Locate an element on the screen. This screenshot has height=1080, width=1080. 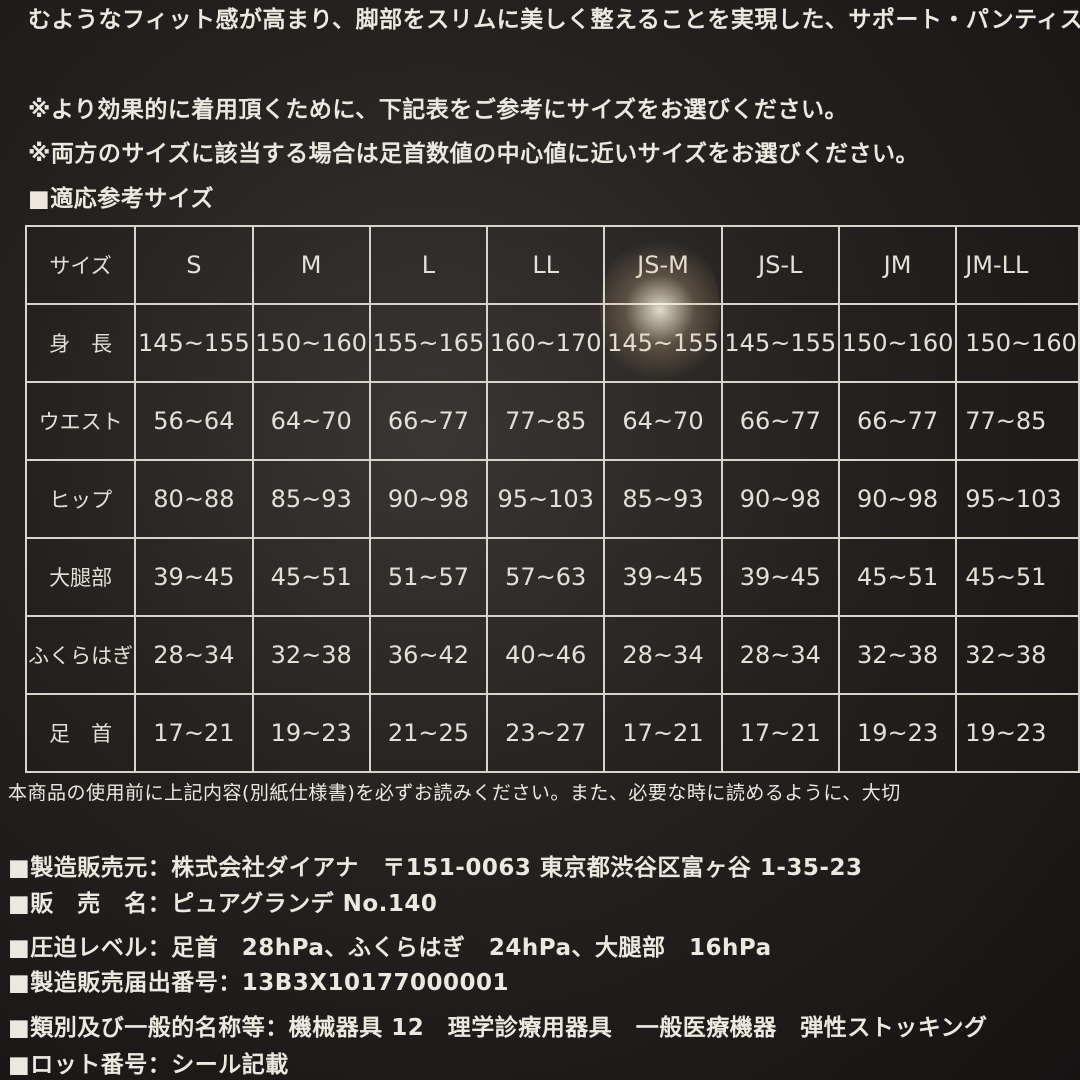
table-cell: 160~170 is located at coordinates (546, 343).